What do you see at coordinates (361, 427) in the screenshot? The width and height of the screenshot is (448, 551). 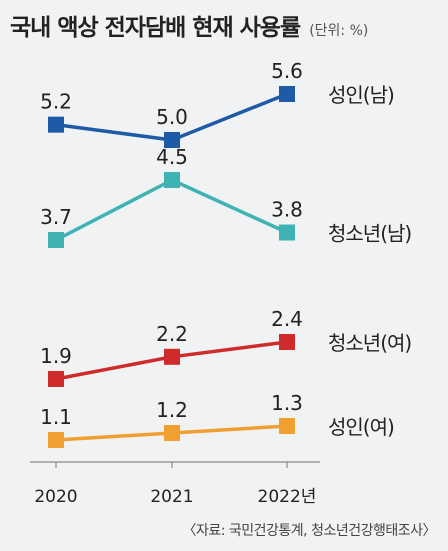 I see `series-name-label: 성인(여)` at bounding box center [361, 427].